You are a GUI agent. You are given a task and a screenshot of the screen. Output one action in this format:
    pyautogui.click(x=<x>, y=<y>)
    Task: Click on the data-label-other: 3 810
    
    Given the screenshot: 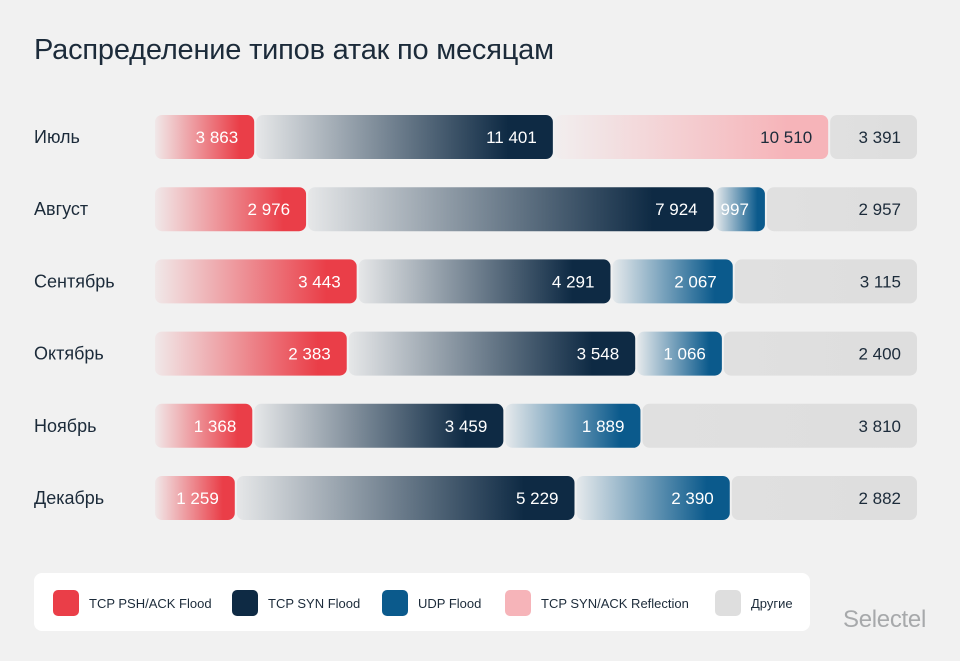 What is the action you would take?
    pyautogui.click(x=879, y=426)
    